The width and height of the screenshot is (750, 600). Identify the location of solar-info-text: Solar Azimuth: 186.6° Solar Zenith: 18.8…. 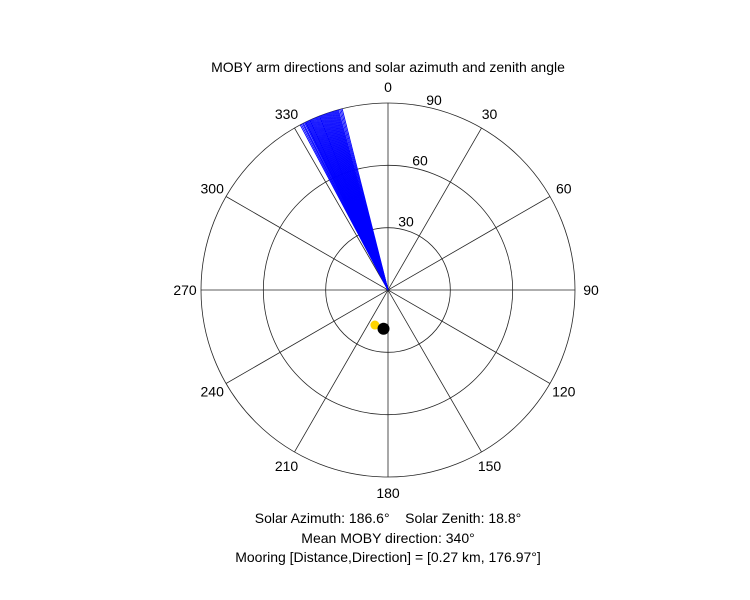
(388, 518).